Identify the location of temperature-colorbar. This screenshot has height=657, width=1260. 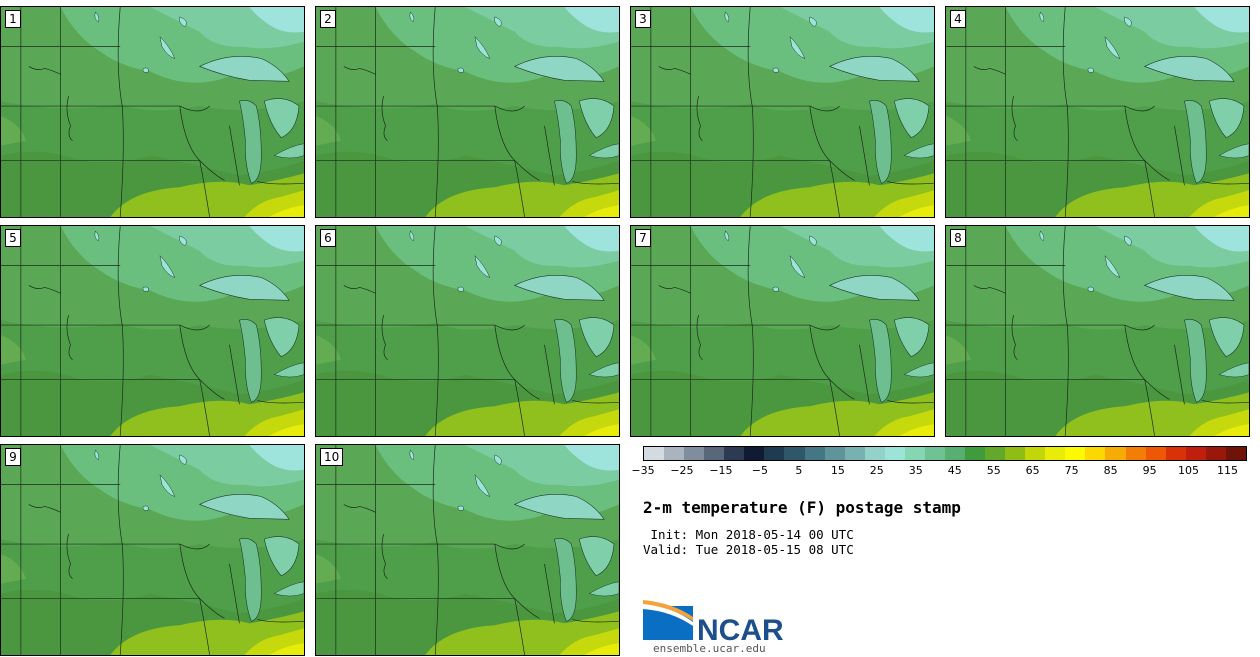
(945, 453).